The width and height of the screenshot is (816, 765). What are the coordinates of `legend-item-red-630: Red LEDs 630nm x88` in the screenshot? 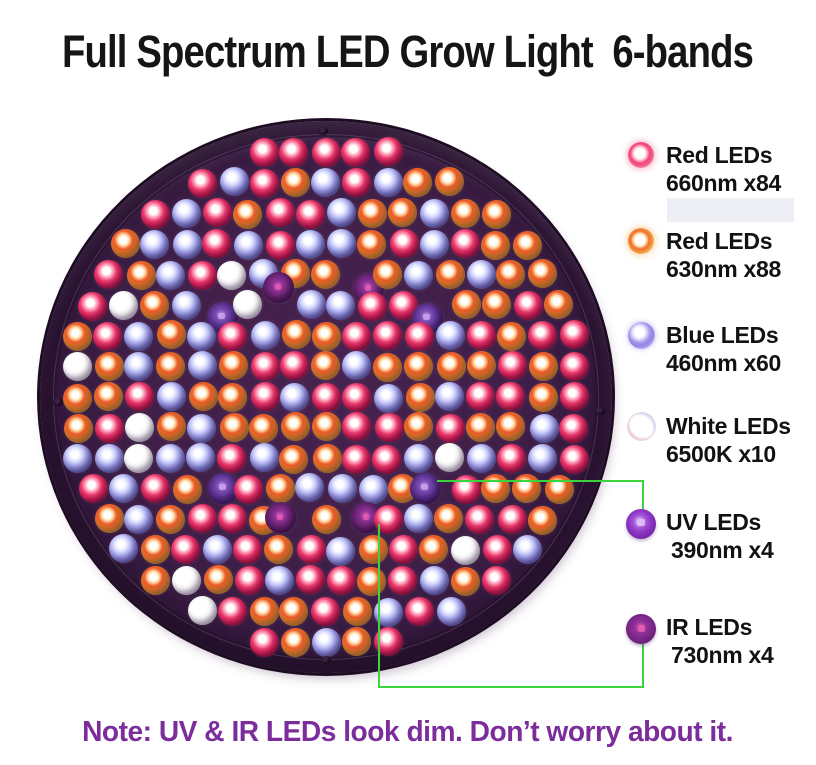 It's located at (702, 255).